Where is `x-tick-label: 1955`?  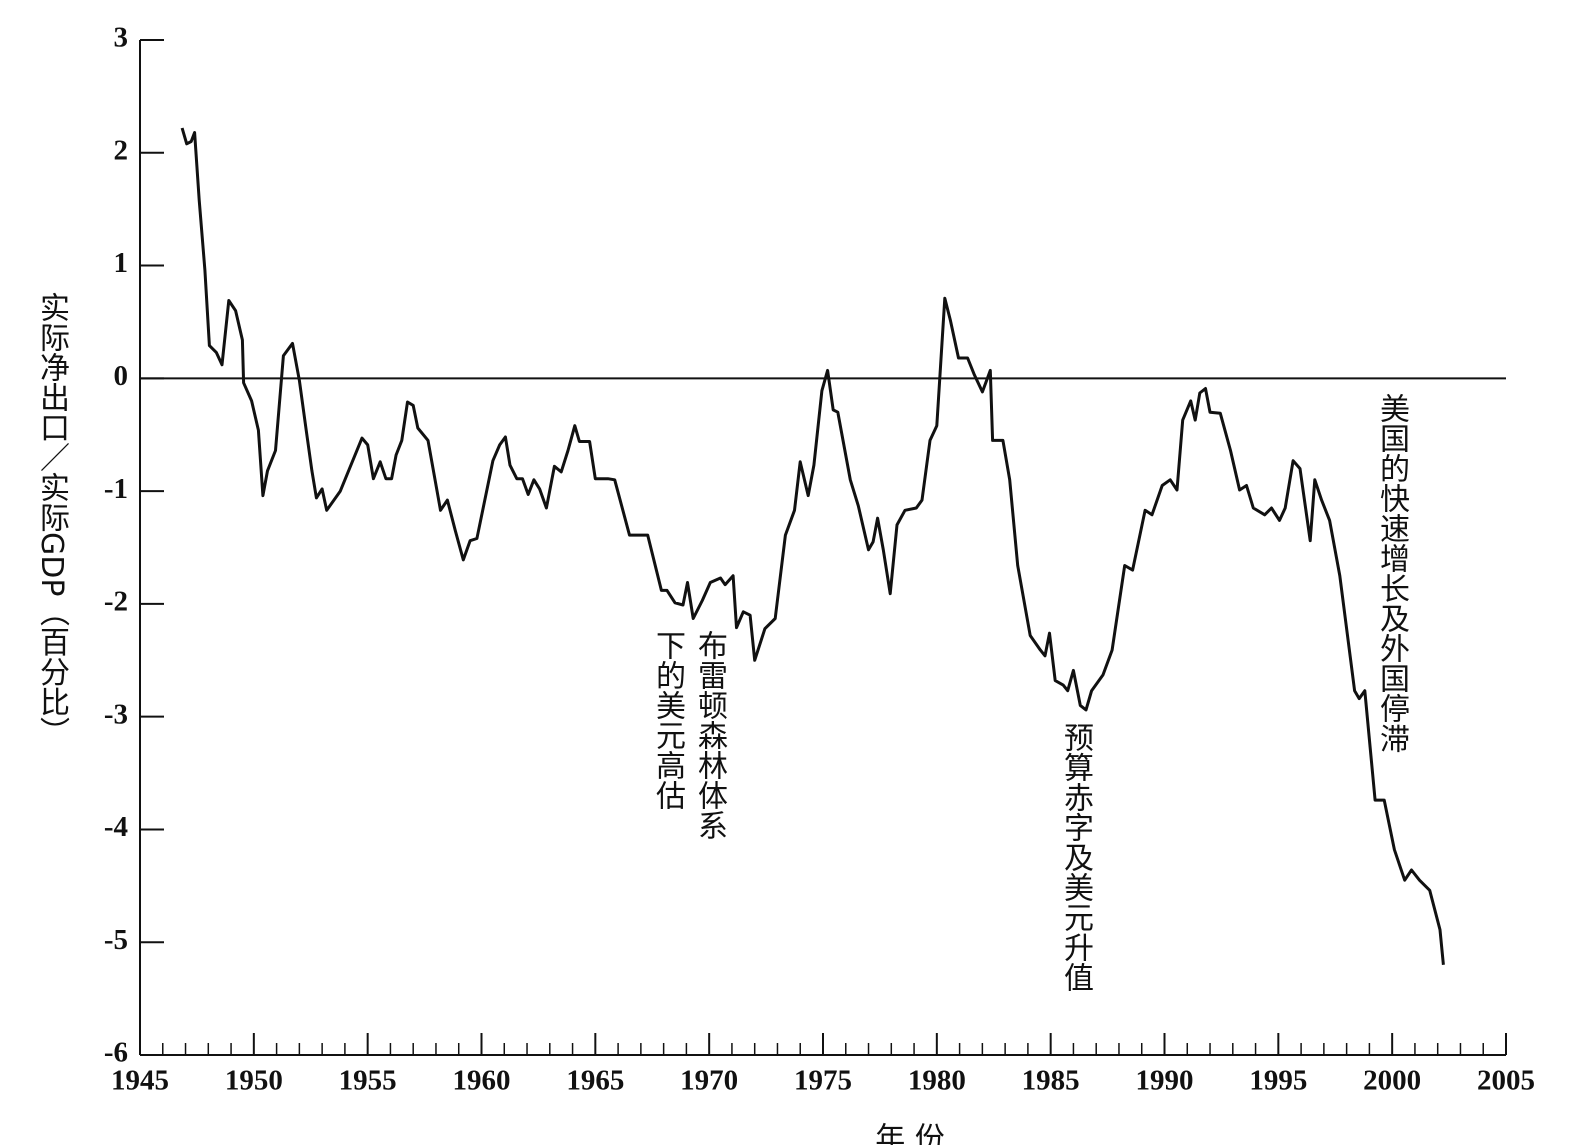
x-tick-label: 1955 is located at coordinates (368, 1081).